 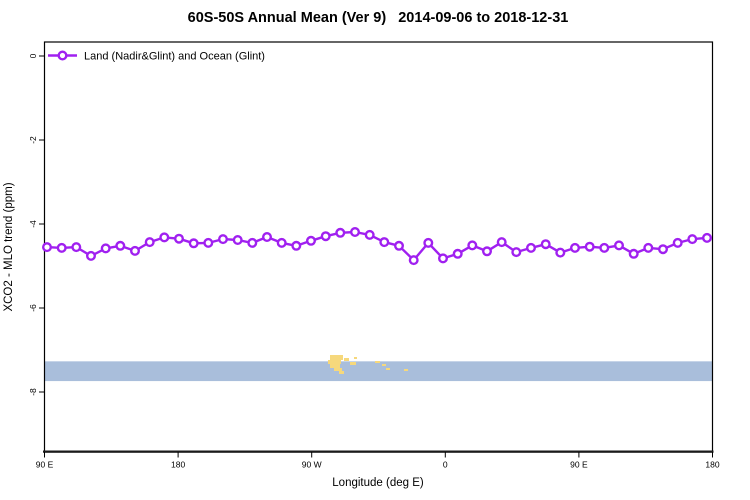 What do you see at coordinates (445, 465) in the screenshot?
I see `x-tick-label: 0` at bounding box center [445, 465].